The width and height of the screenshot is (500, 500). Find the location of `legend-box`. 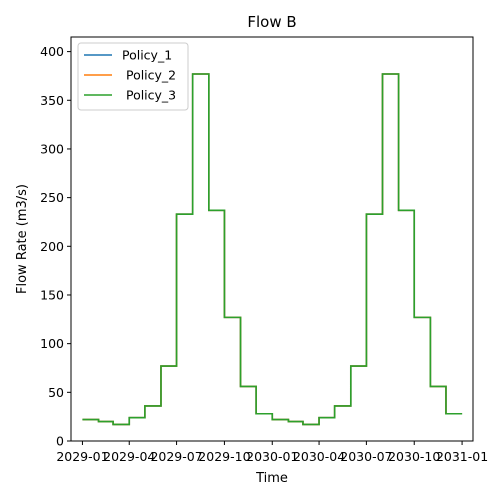

legend-box is located at coordinates (133, 76).